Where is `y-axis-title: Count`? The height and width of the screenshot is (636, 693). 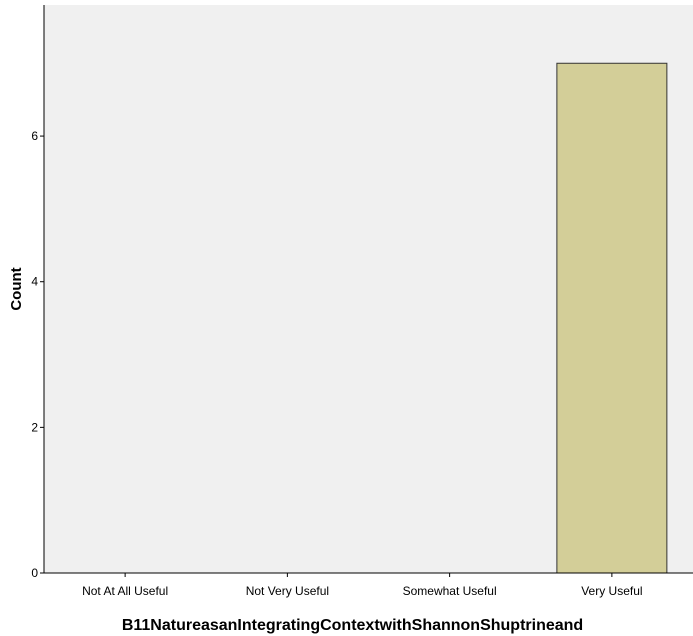
y-axis-title: Count is located at coordinates (16, 288).